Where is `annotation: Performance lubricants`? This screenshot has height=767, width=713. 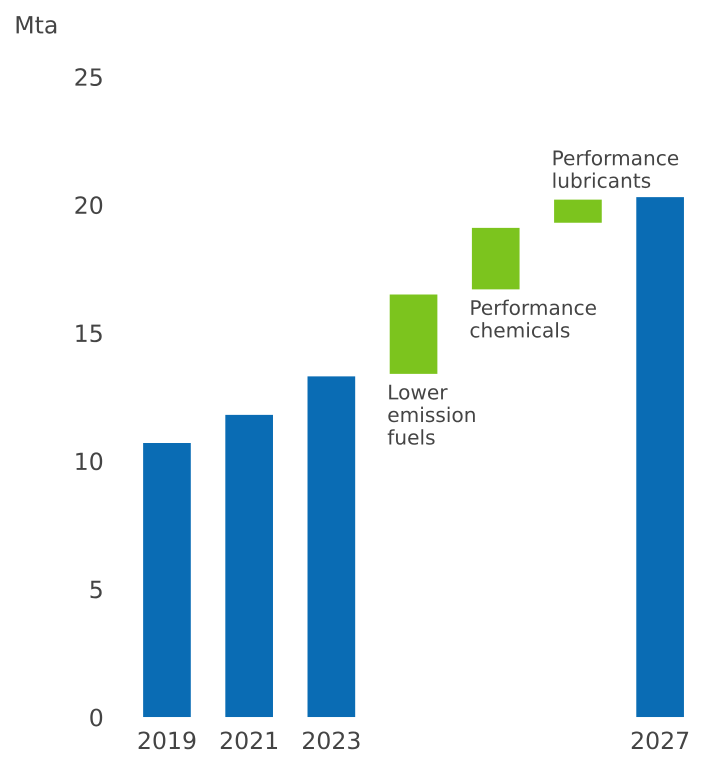
annotation: Performance lubricants is located at coordinates (616, 169).